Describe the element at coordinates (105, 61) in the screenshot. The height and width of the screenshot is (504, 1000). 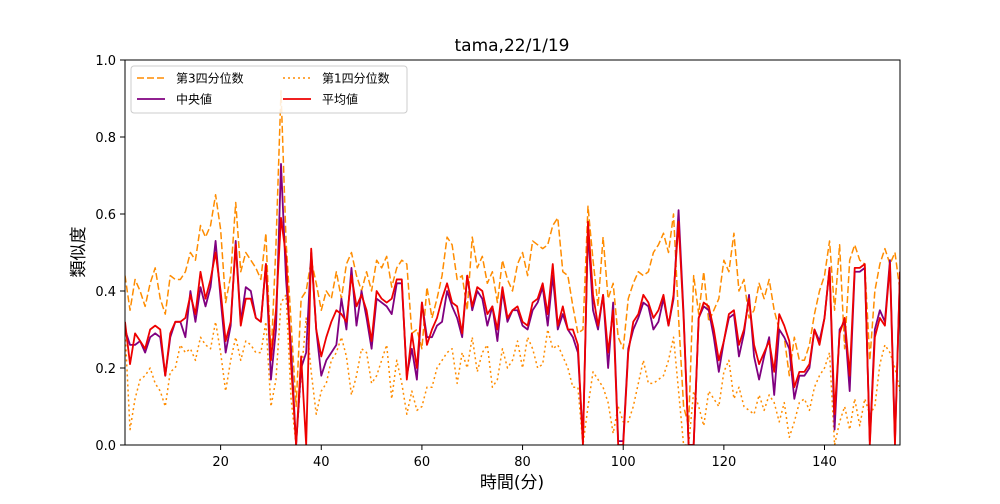
I see `y-tick-label: 1.0` at that location.